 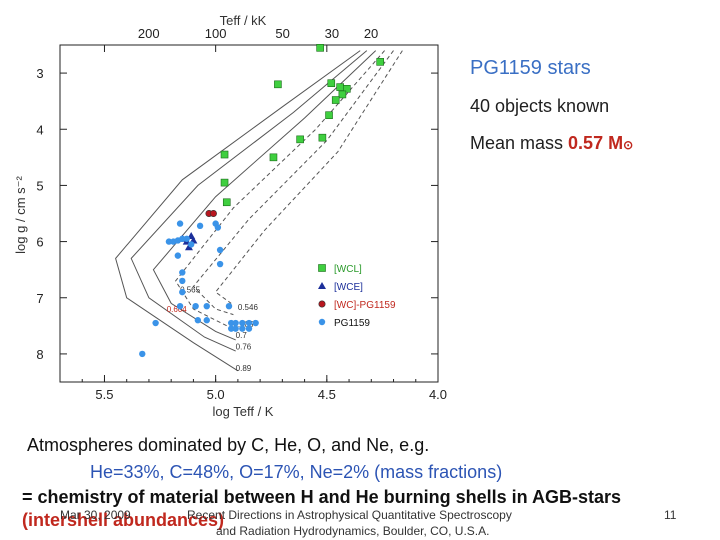 I want to click on track-label: 0.76, so click(x=244, y=346).